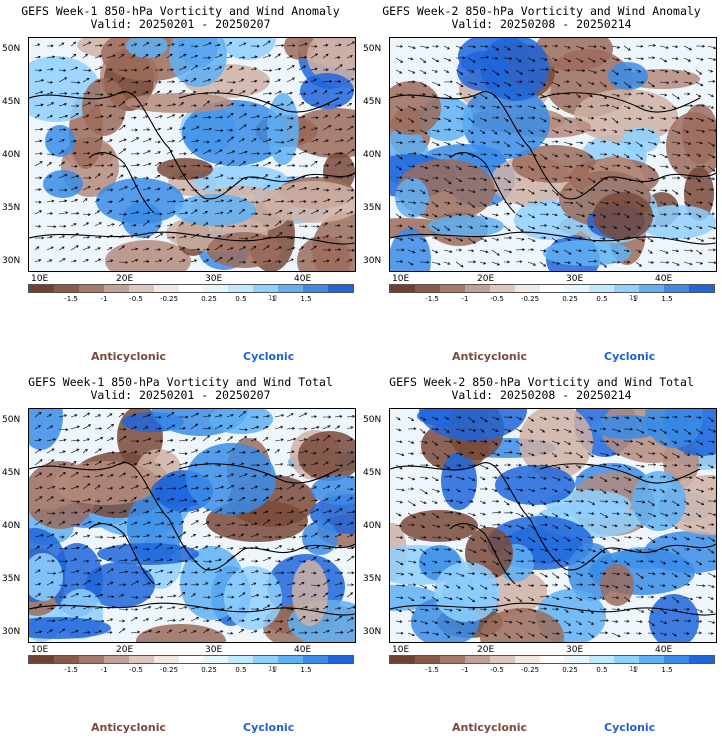 The image size is (722, 742). Describe the element at coordinates (553, 525) in the screenshot. I see `vorticity-map` at that location.